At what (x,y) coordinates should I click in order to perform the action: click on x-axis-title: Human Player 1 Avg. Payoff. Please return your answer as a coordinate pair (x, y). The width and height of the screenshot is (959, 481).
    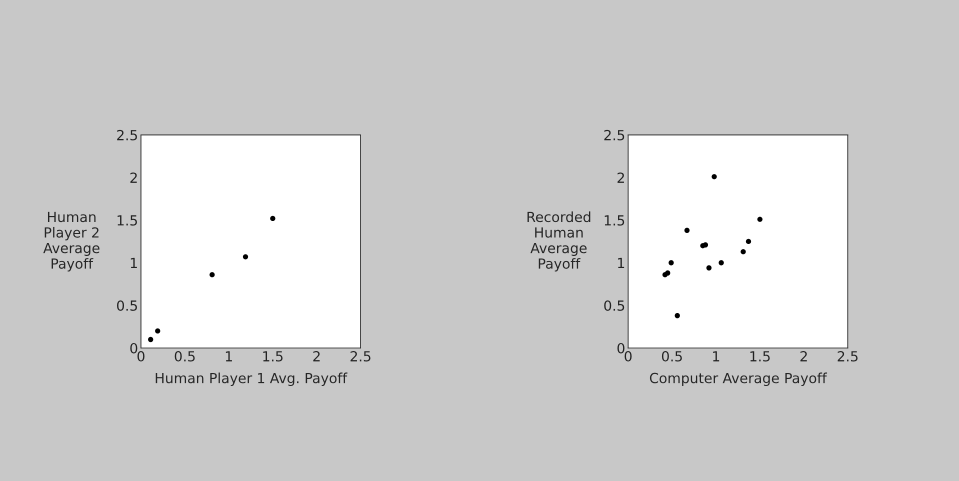
    Looking at the image, I should click on (252, 379).